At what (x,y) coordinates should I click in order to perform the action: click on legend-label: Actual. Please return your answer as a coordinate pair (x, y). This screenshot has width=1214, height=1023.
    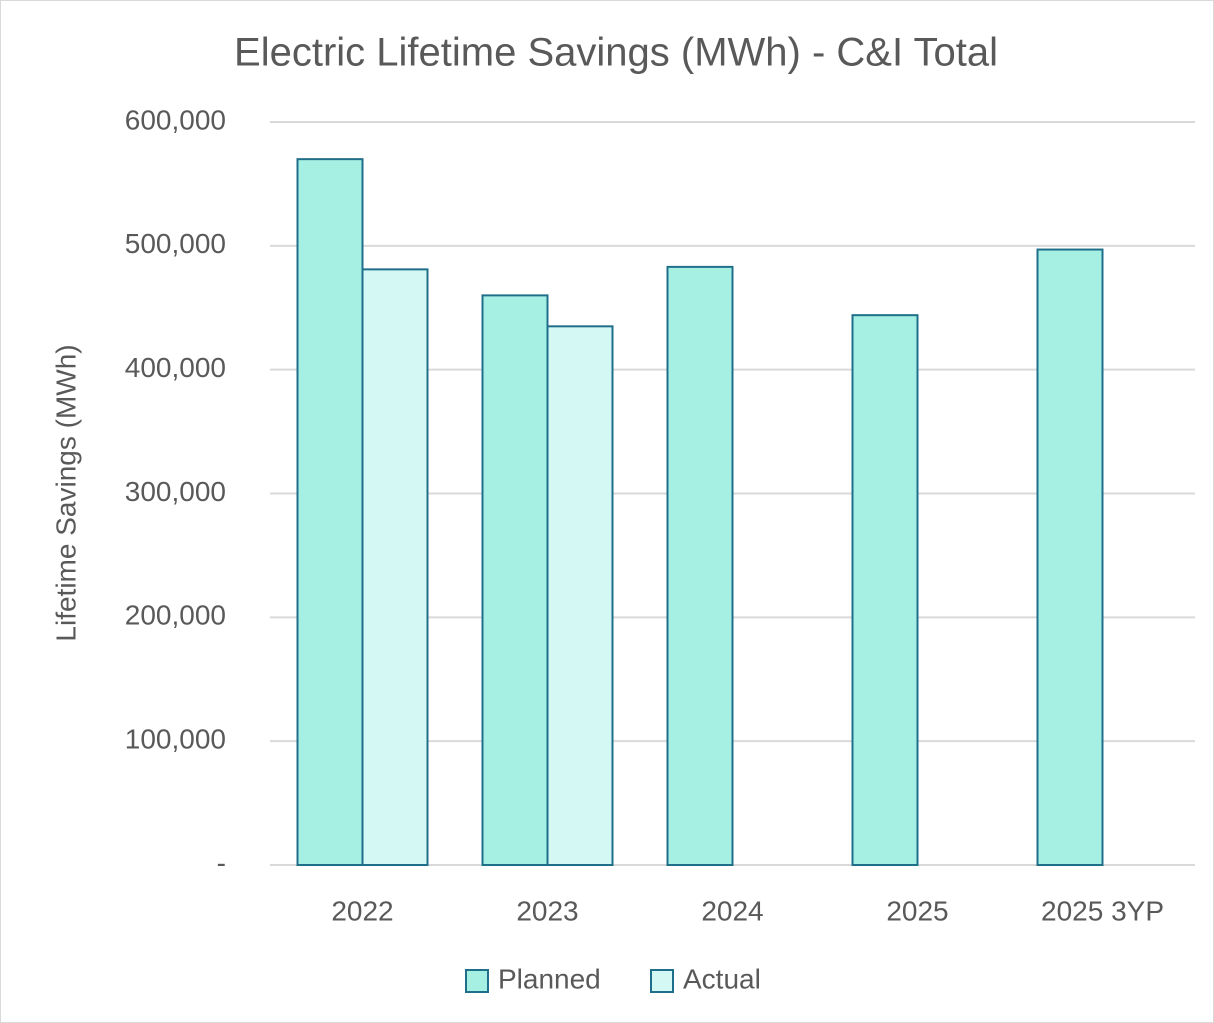
    Looking at the image, I should click on (722, 978).